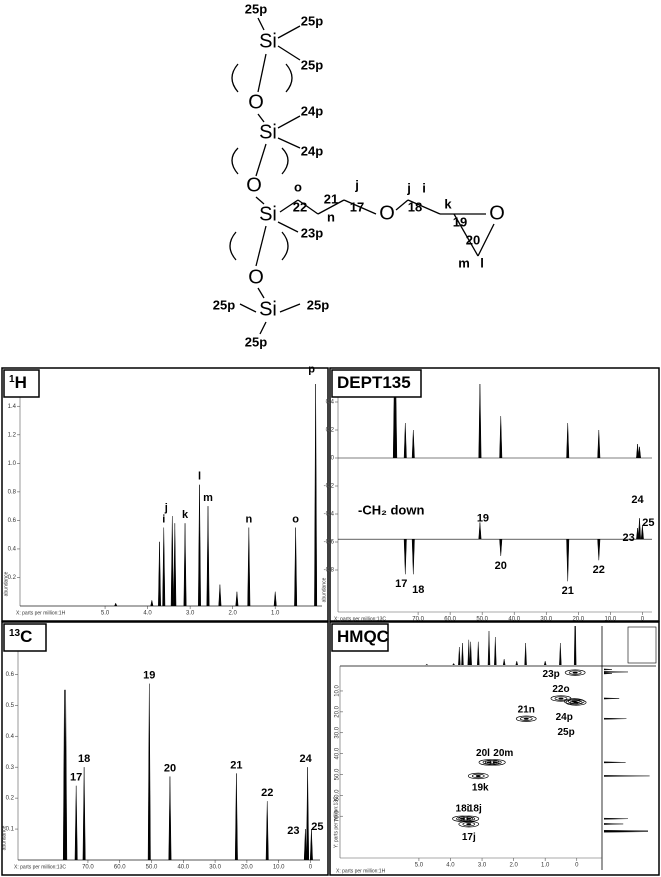  What do you see at coordinates (12, 407) in the screenshot?
I see `y-tick-label: 1.4` at bounding box center [12, 407].